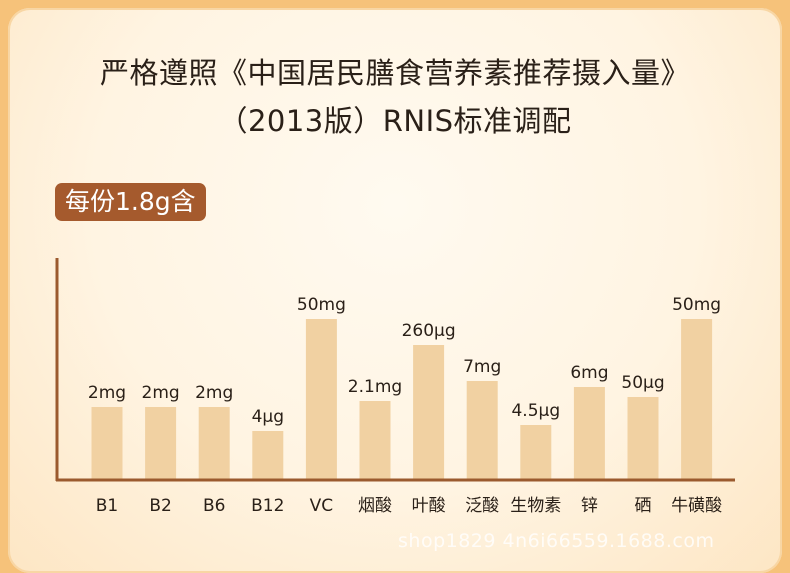 The width and height of the screenshot is (790, 573). What do you see at coordinates (130, 202) in the screenshot?
I see `serving-badge: 每份1.8g含` at bounding box center [130, 202].